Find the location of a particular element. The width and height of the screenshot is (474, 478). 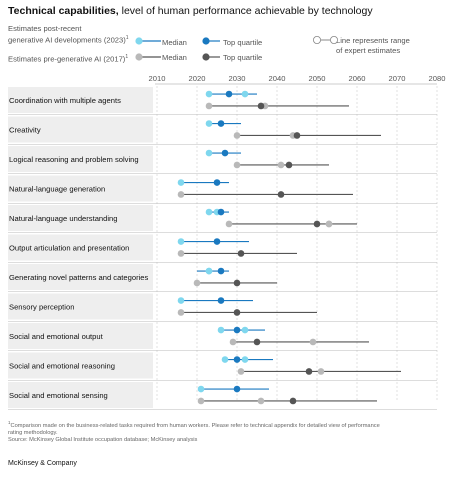

legend-pre-label: Estimates pre-generative AI (2017)1 is located at coordinates (68, 59).